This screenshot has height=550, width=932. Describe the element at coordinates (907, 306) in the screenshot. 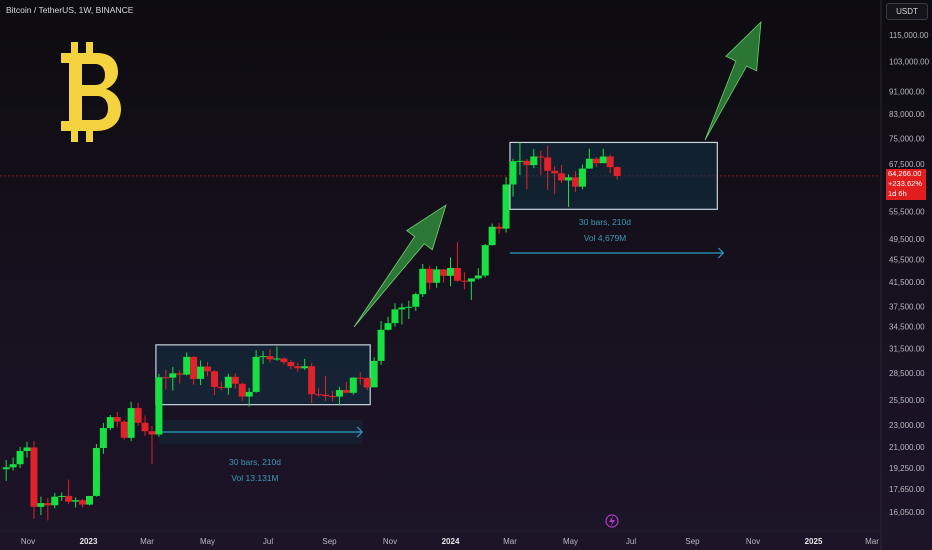

I see `y-tick-label: 37,500.00` at that location.